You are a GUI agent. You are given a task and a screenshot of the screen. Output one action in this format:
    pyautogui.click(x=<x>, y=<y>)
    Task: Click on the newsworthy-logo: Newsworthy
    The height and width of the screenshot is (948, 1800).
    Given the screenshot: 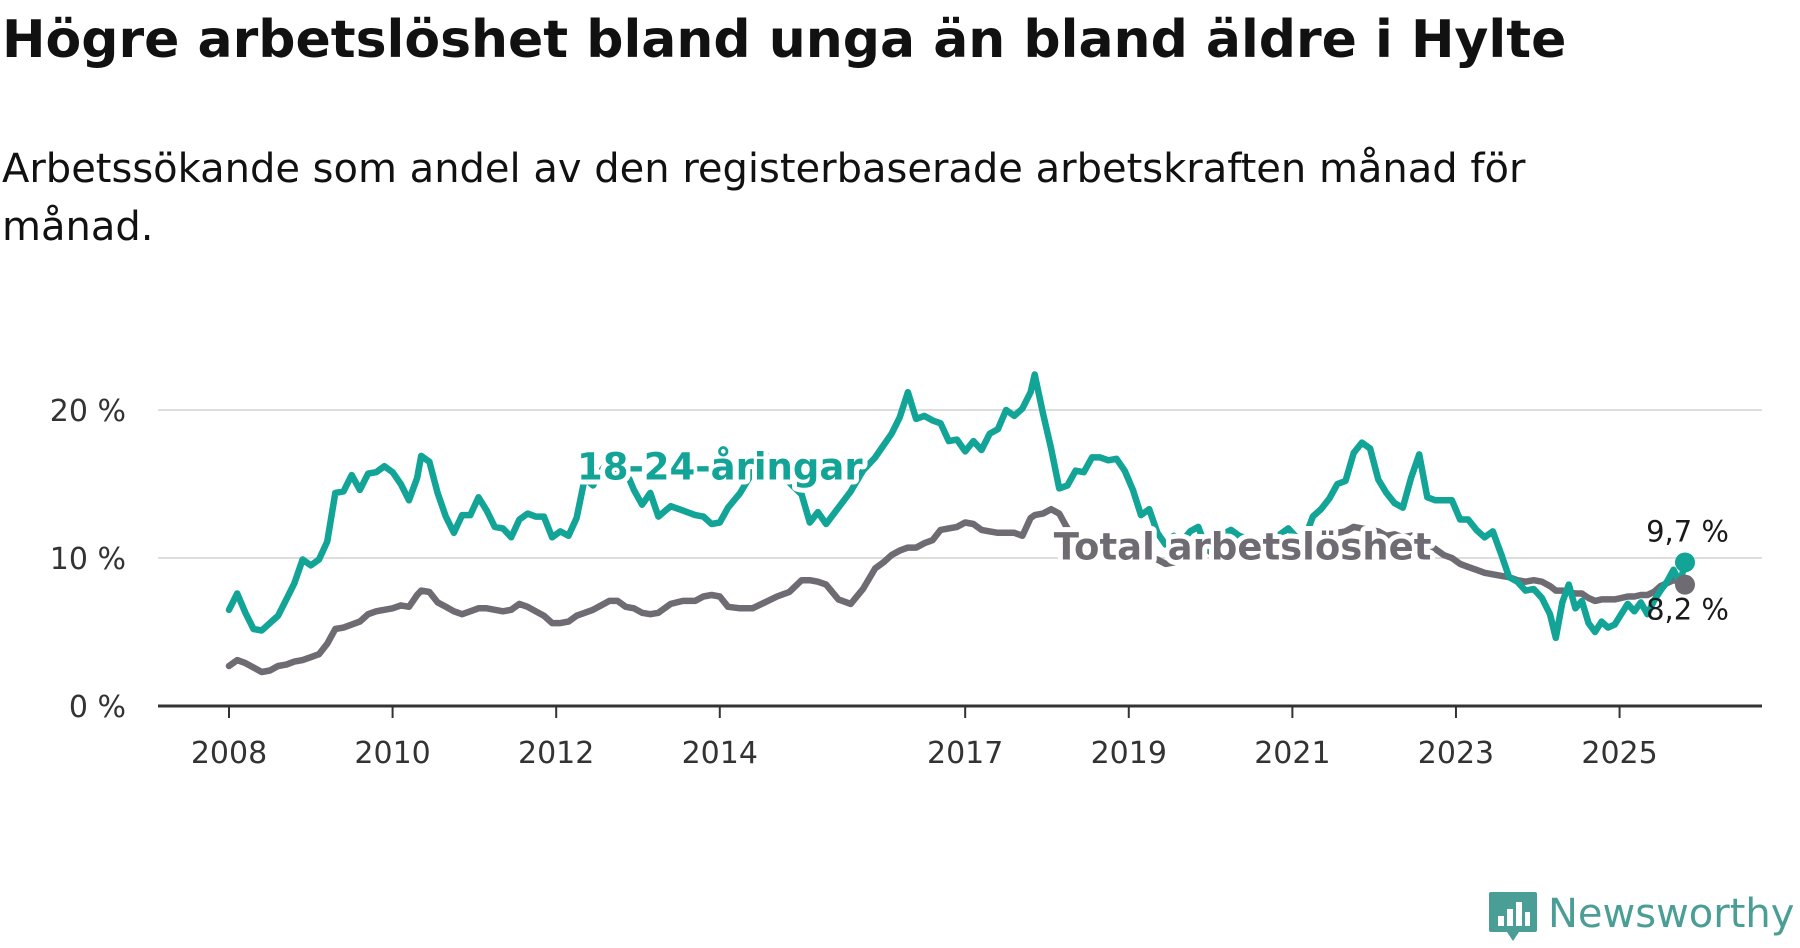 What is the action you would take?
    pyautogui.click(x=1643, y=915)
    